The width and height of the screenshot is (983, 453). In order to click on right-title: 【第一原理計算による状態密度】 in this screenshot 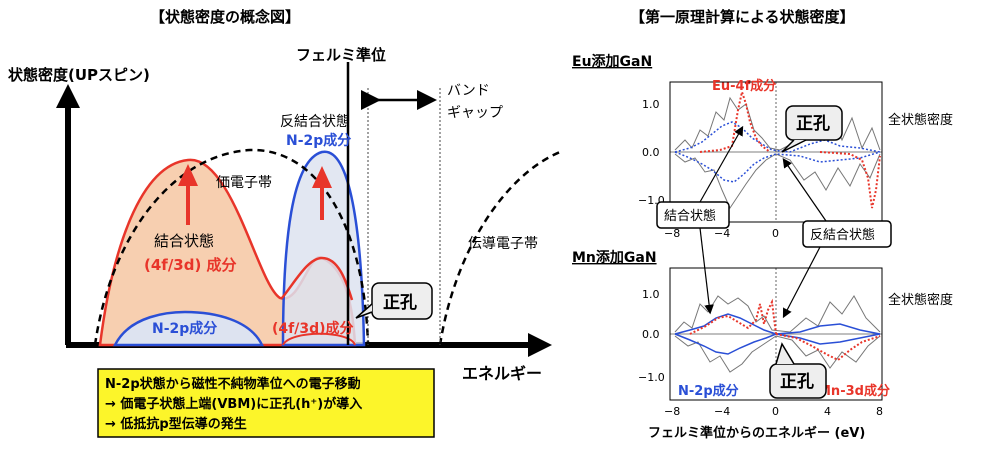, I will do `click(742, 17)`.